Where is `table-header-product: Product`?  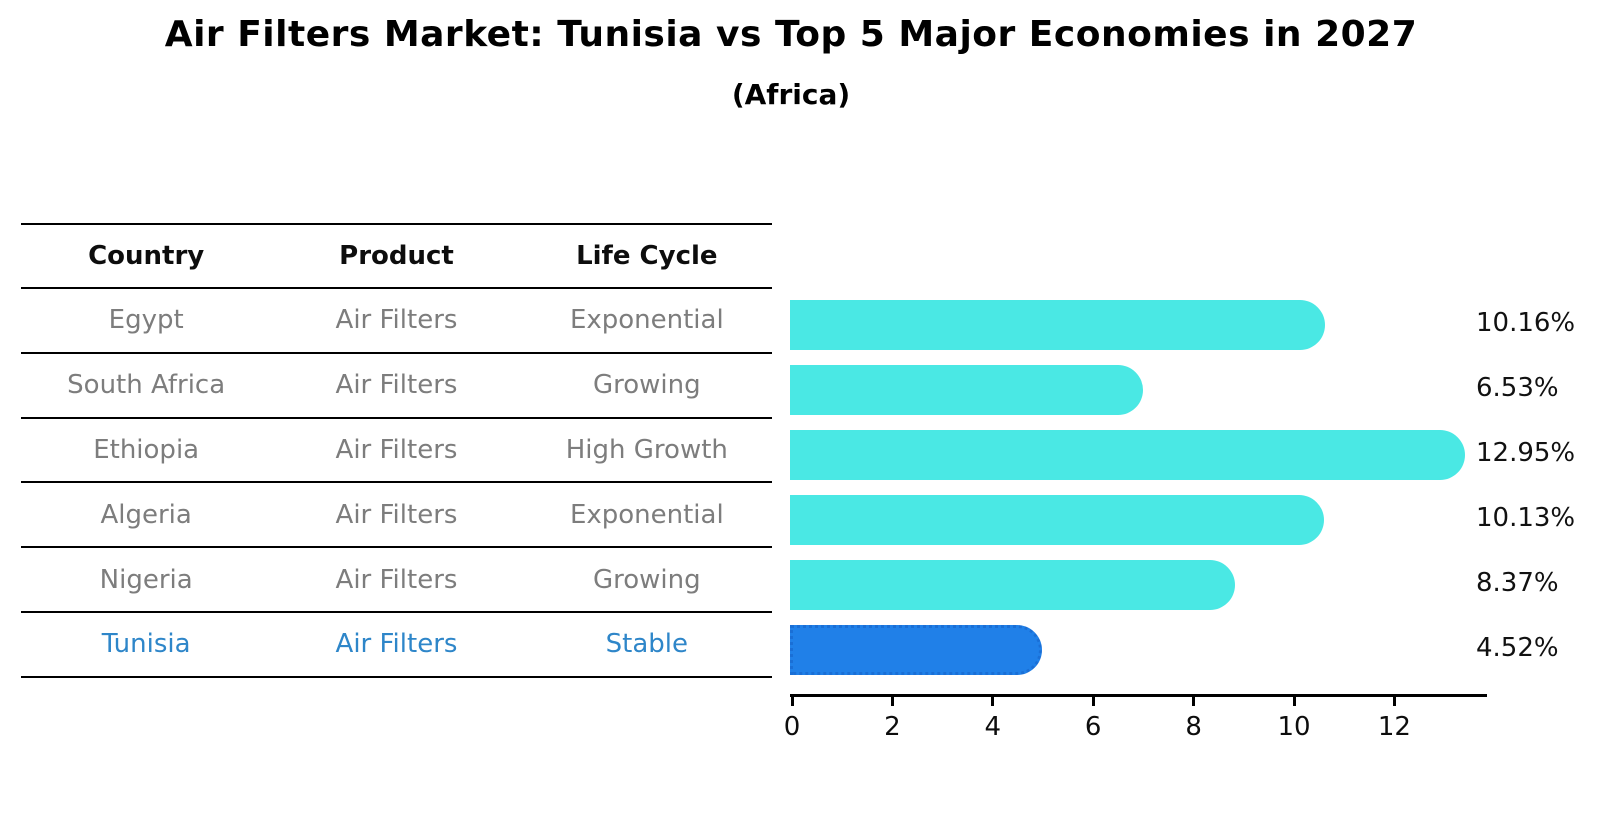 table-header-product: Product is located at coordinates (396, 256).